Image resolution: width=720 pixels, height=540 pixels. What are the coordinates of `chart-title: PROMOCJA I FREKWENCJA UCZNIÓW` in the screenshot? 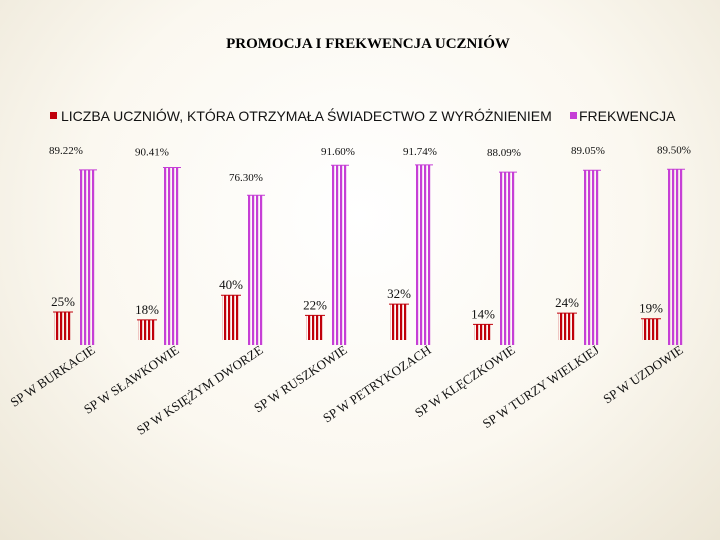 It's located at (368, 43).